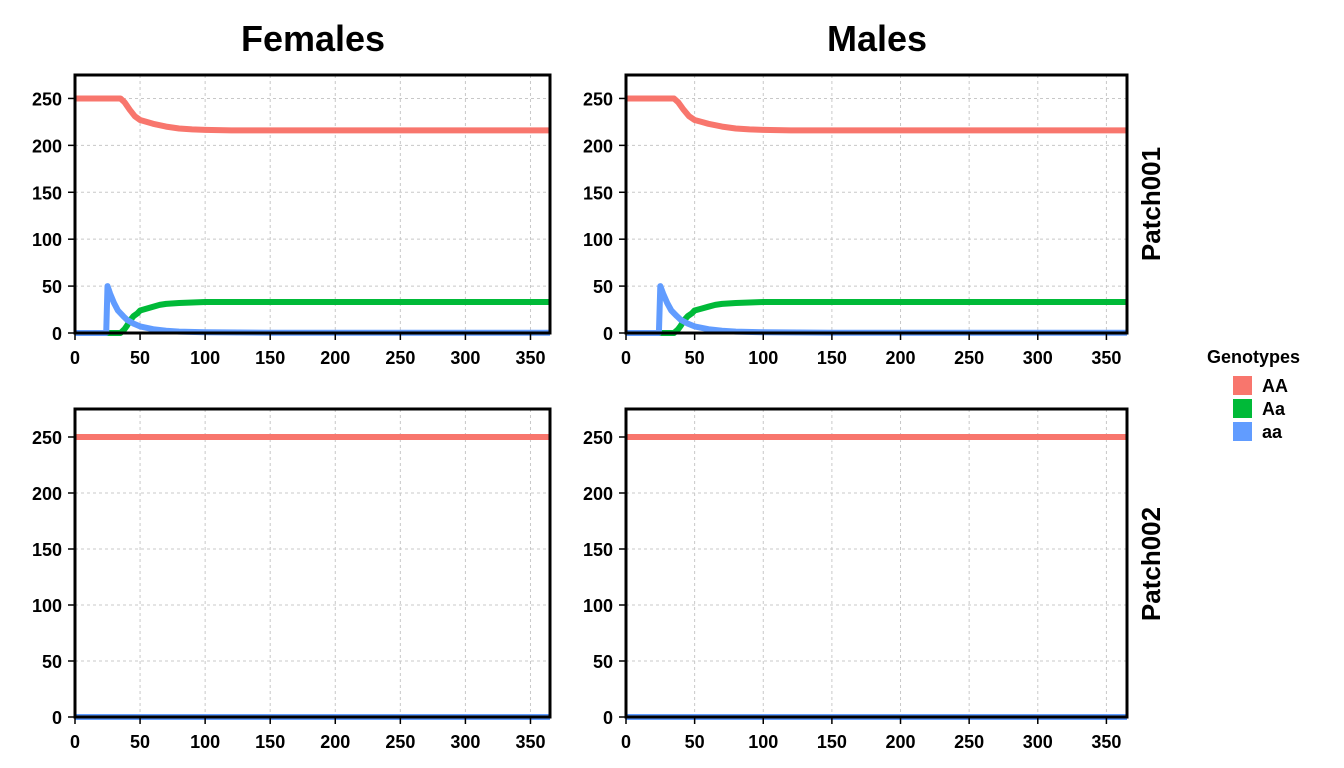  I want to click on legend: Genotypes AA Aa aa, so click(1253, 394).